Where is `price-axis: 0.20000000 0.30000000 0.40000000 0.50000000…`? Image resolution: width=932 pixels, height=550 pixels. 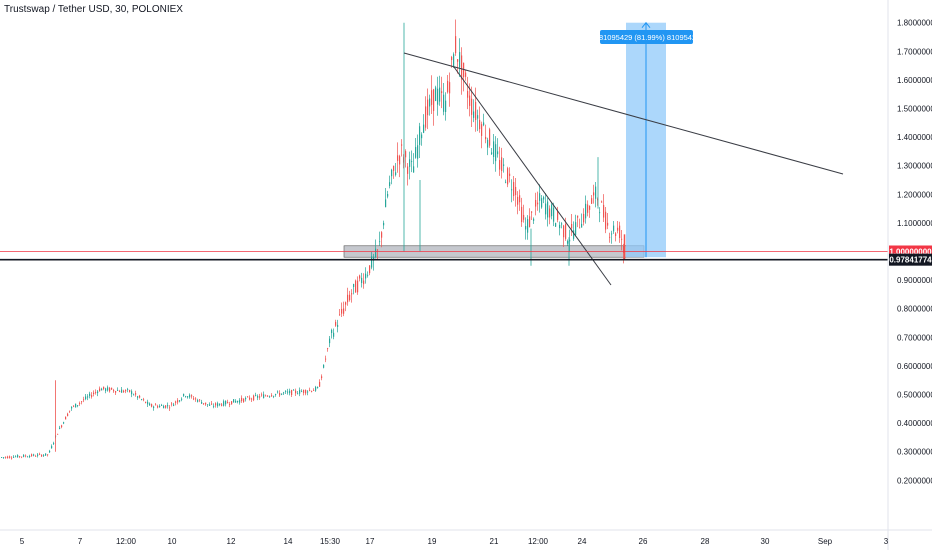
price-axis: 0.20000000 0.30000000 0.40000000 0.50000000… is located at coordinates (909, 275).